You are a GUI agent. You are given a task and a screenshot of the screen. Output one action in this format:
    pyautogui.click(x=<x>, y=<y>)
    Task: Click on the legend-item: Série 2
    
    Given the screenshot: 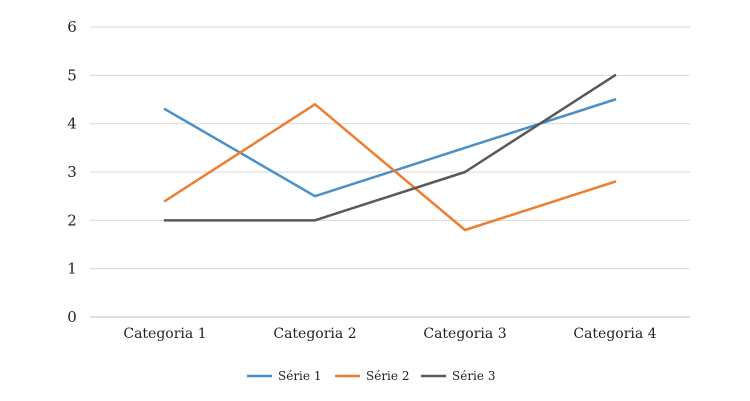 What is the action you would take?
    pyautogui.click(x=372, y=376)
    